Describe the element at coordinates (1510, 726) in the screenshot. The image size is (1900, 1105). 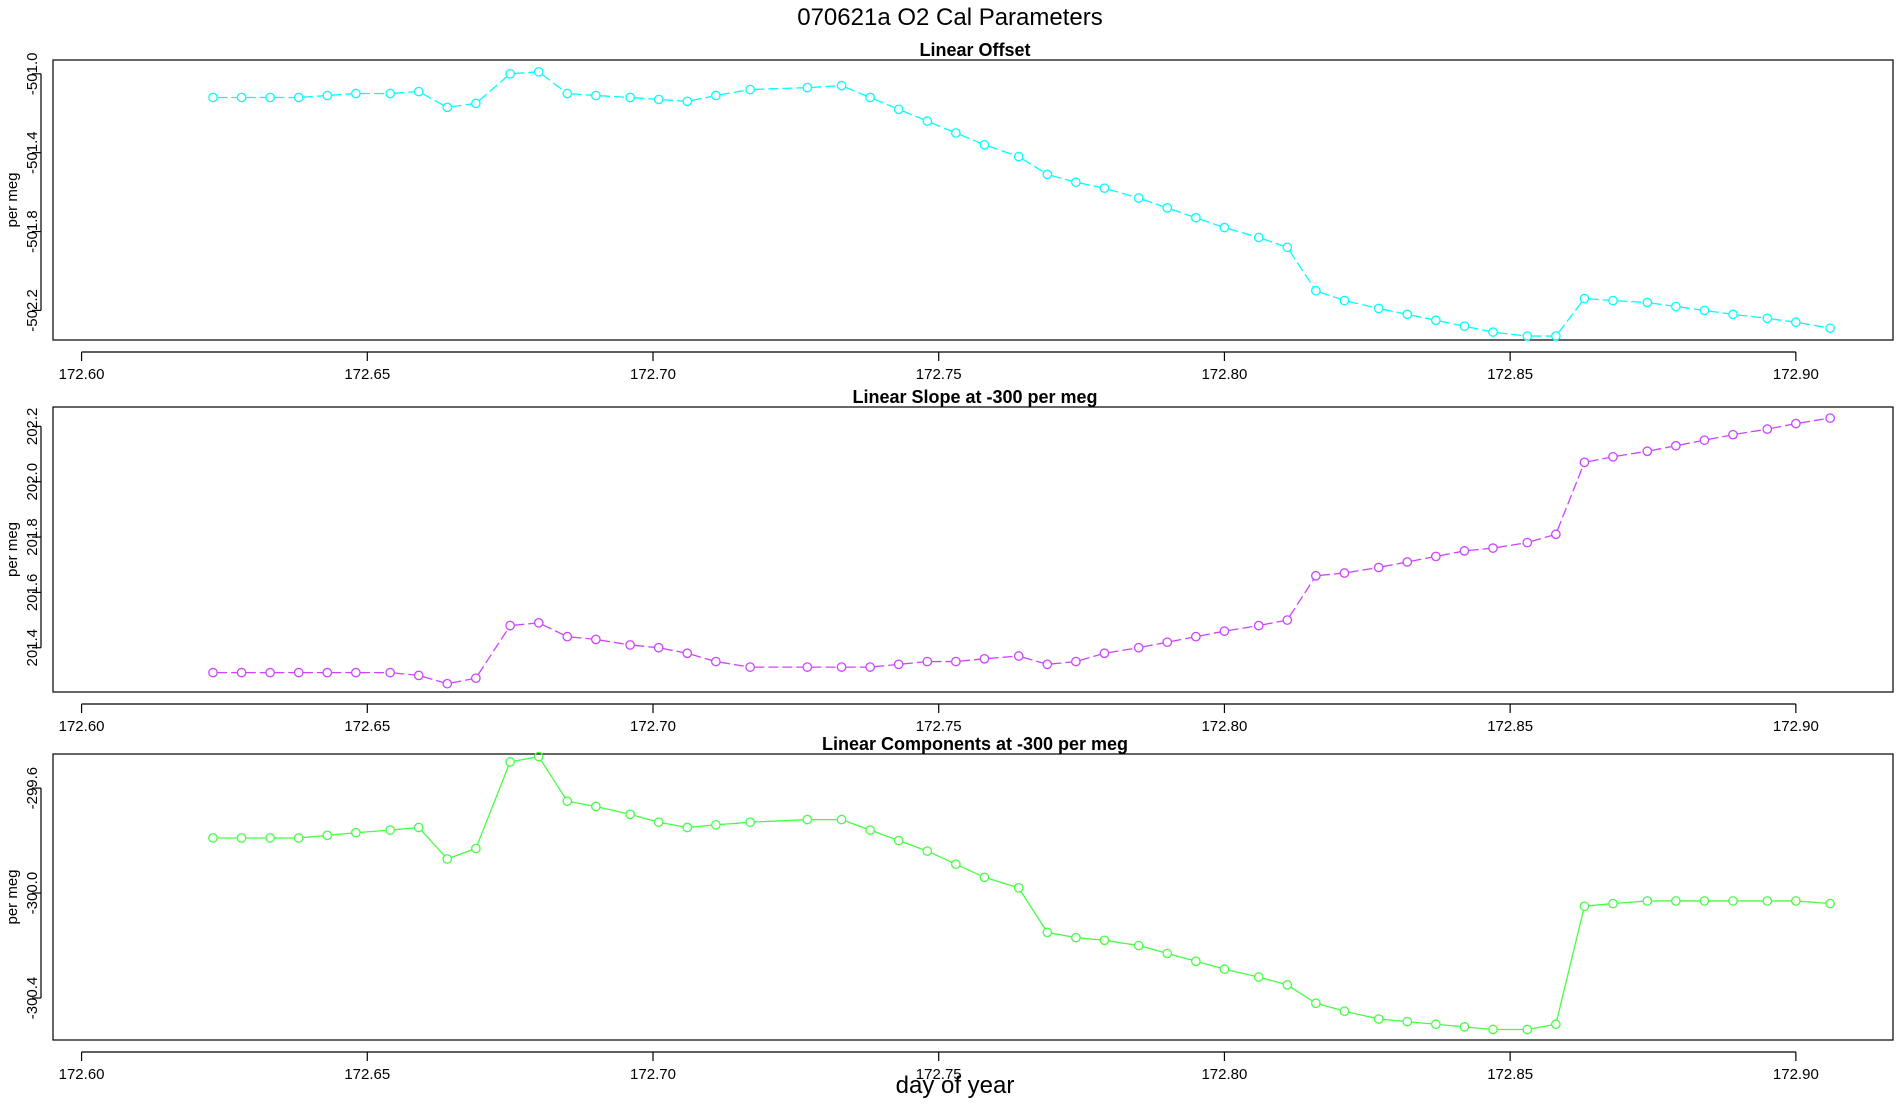
I see `x-tick-label: 172.85` at that location.